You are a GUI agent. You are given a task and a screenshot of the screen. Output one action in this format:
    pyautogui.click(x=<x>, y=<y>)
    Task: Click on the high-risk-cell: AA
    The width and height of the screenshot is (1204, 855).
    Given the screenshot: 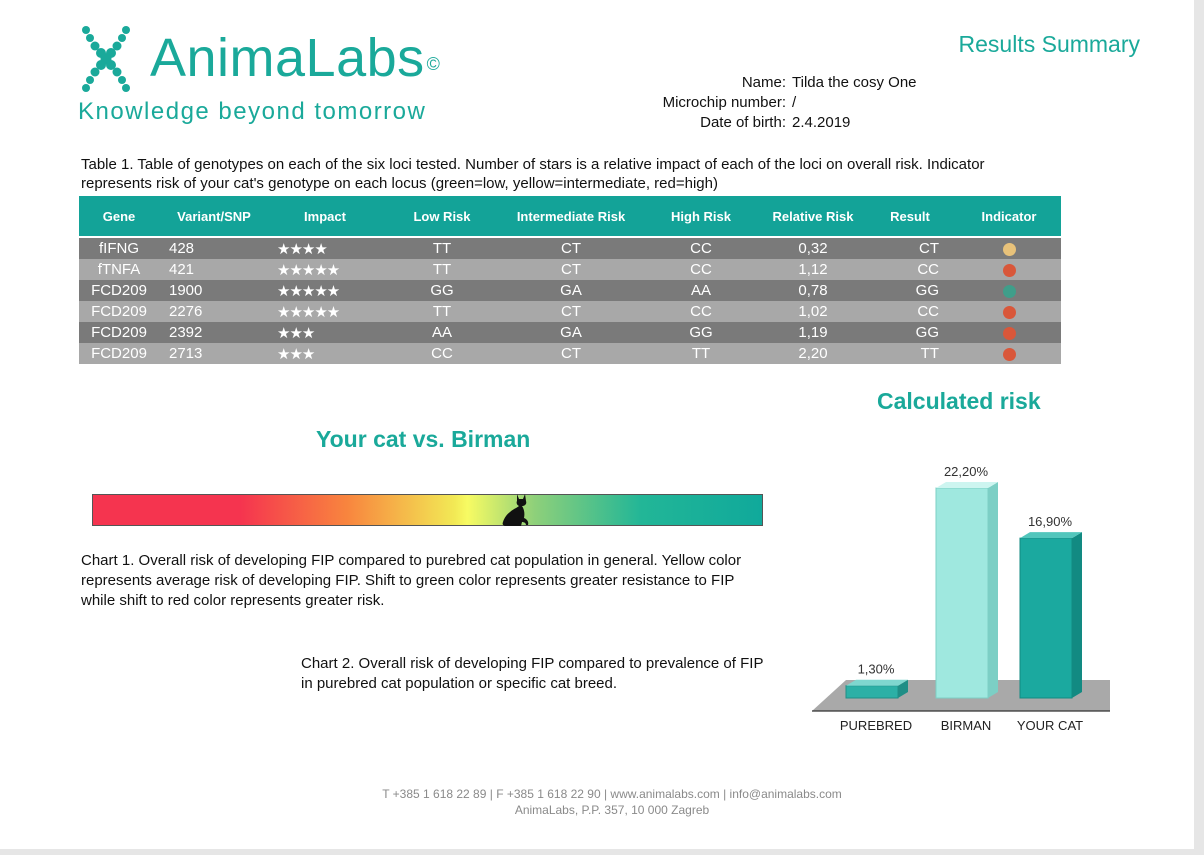 What is the action you would take?
    pyautogui.click(x=701, y=290)
    